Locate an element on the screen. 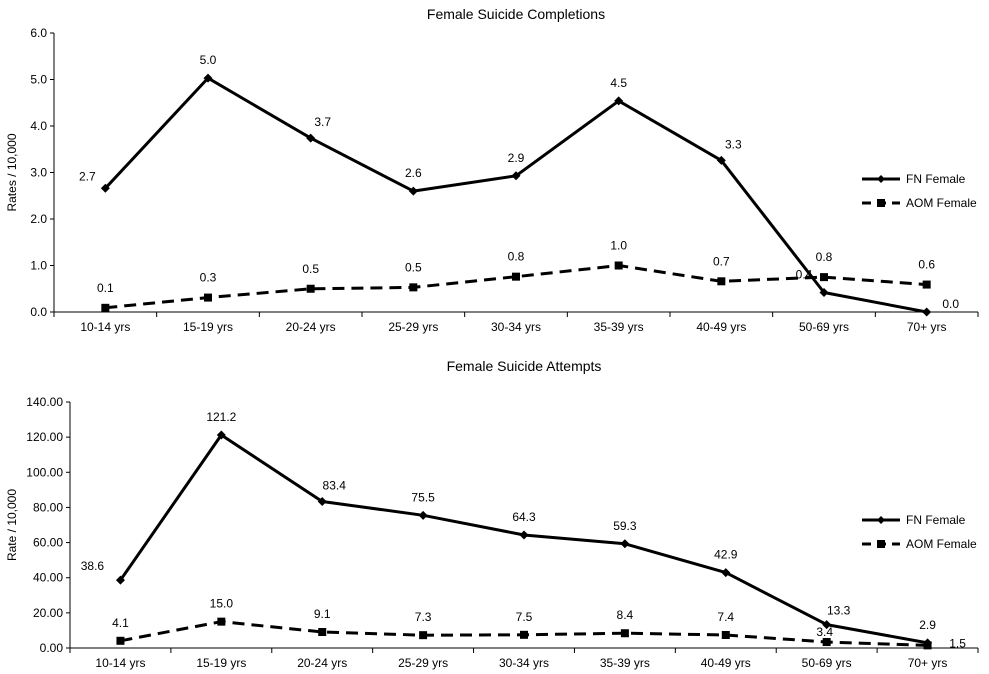 The height and width of the screenshot is (674, 989). y-tick-label: 3.0 is located at coordinates (38, 173).